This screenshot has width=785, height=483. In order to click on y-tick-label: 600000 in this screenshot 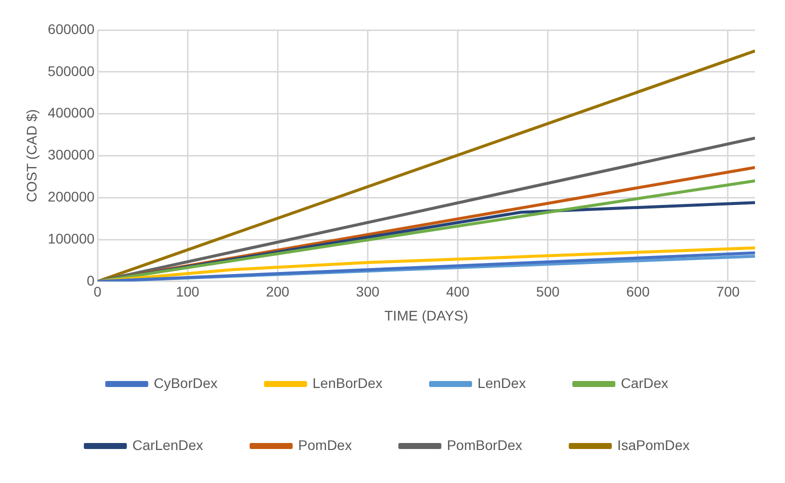, I will do `click(71, 28)`.